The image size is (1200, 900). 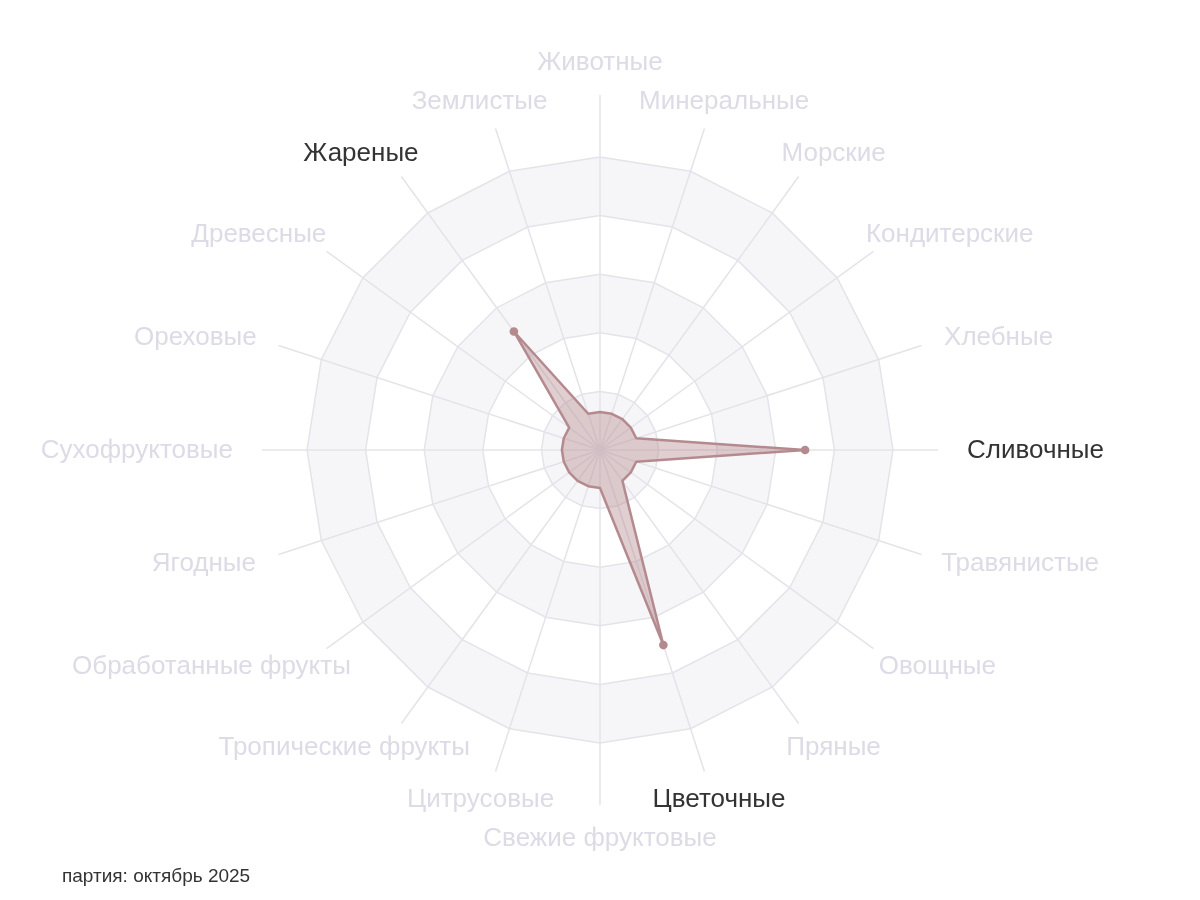 I want to click on spoke-label: Сливочные, so click(x=1035, y=449).